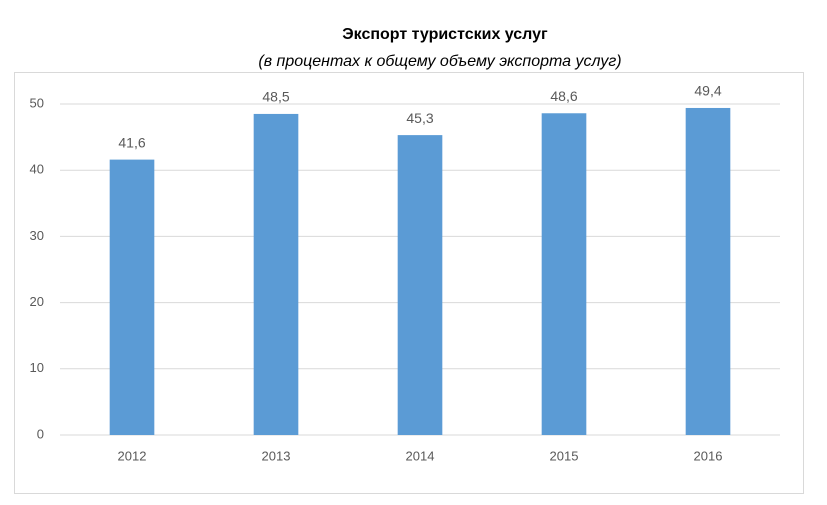  Describe the element at coordinates (419, 118) in the screenshot. I see `value-label: 45,3` at that location.